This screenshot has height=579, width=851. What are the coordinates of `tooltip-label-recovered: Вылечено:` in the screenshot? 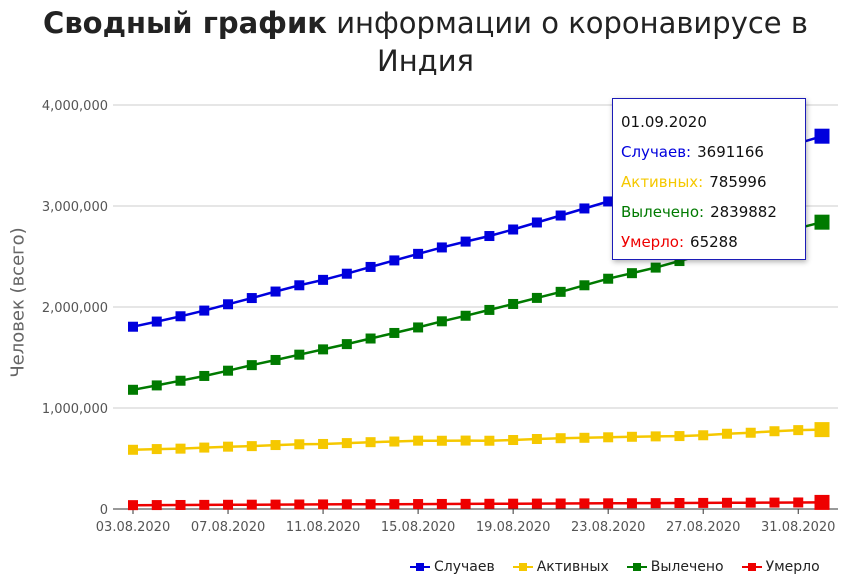 It's located at (663, 212).